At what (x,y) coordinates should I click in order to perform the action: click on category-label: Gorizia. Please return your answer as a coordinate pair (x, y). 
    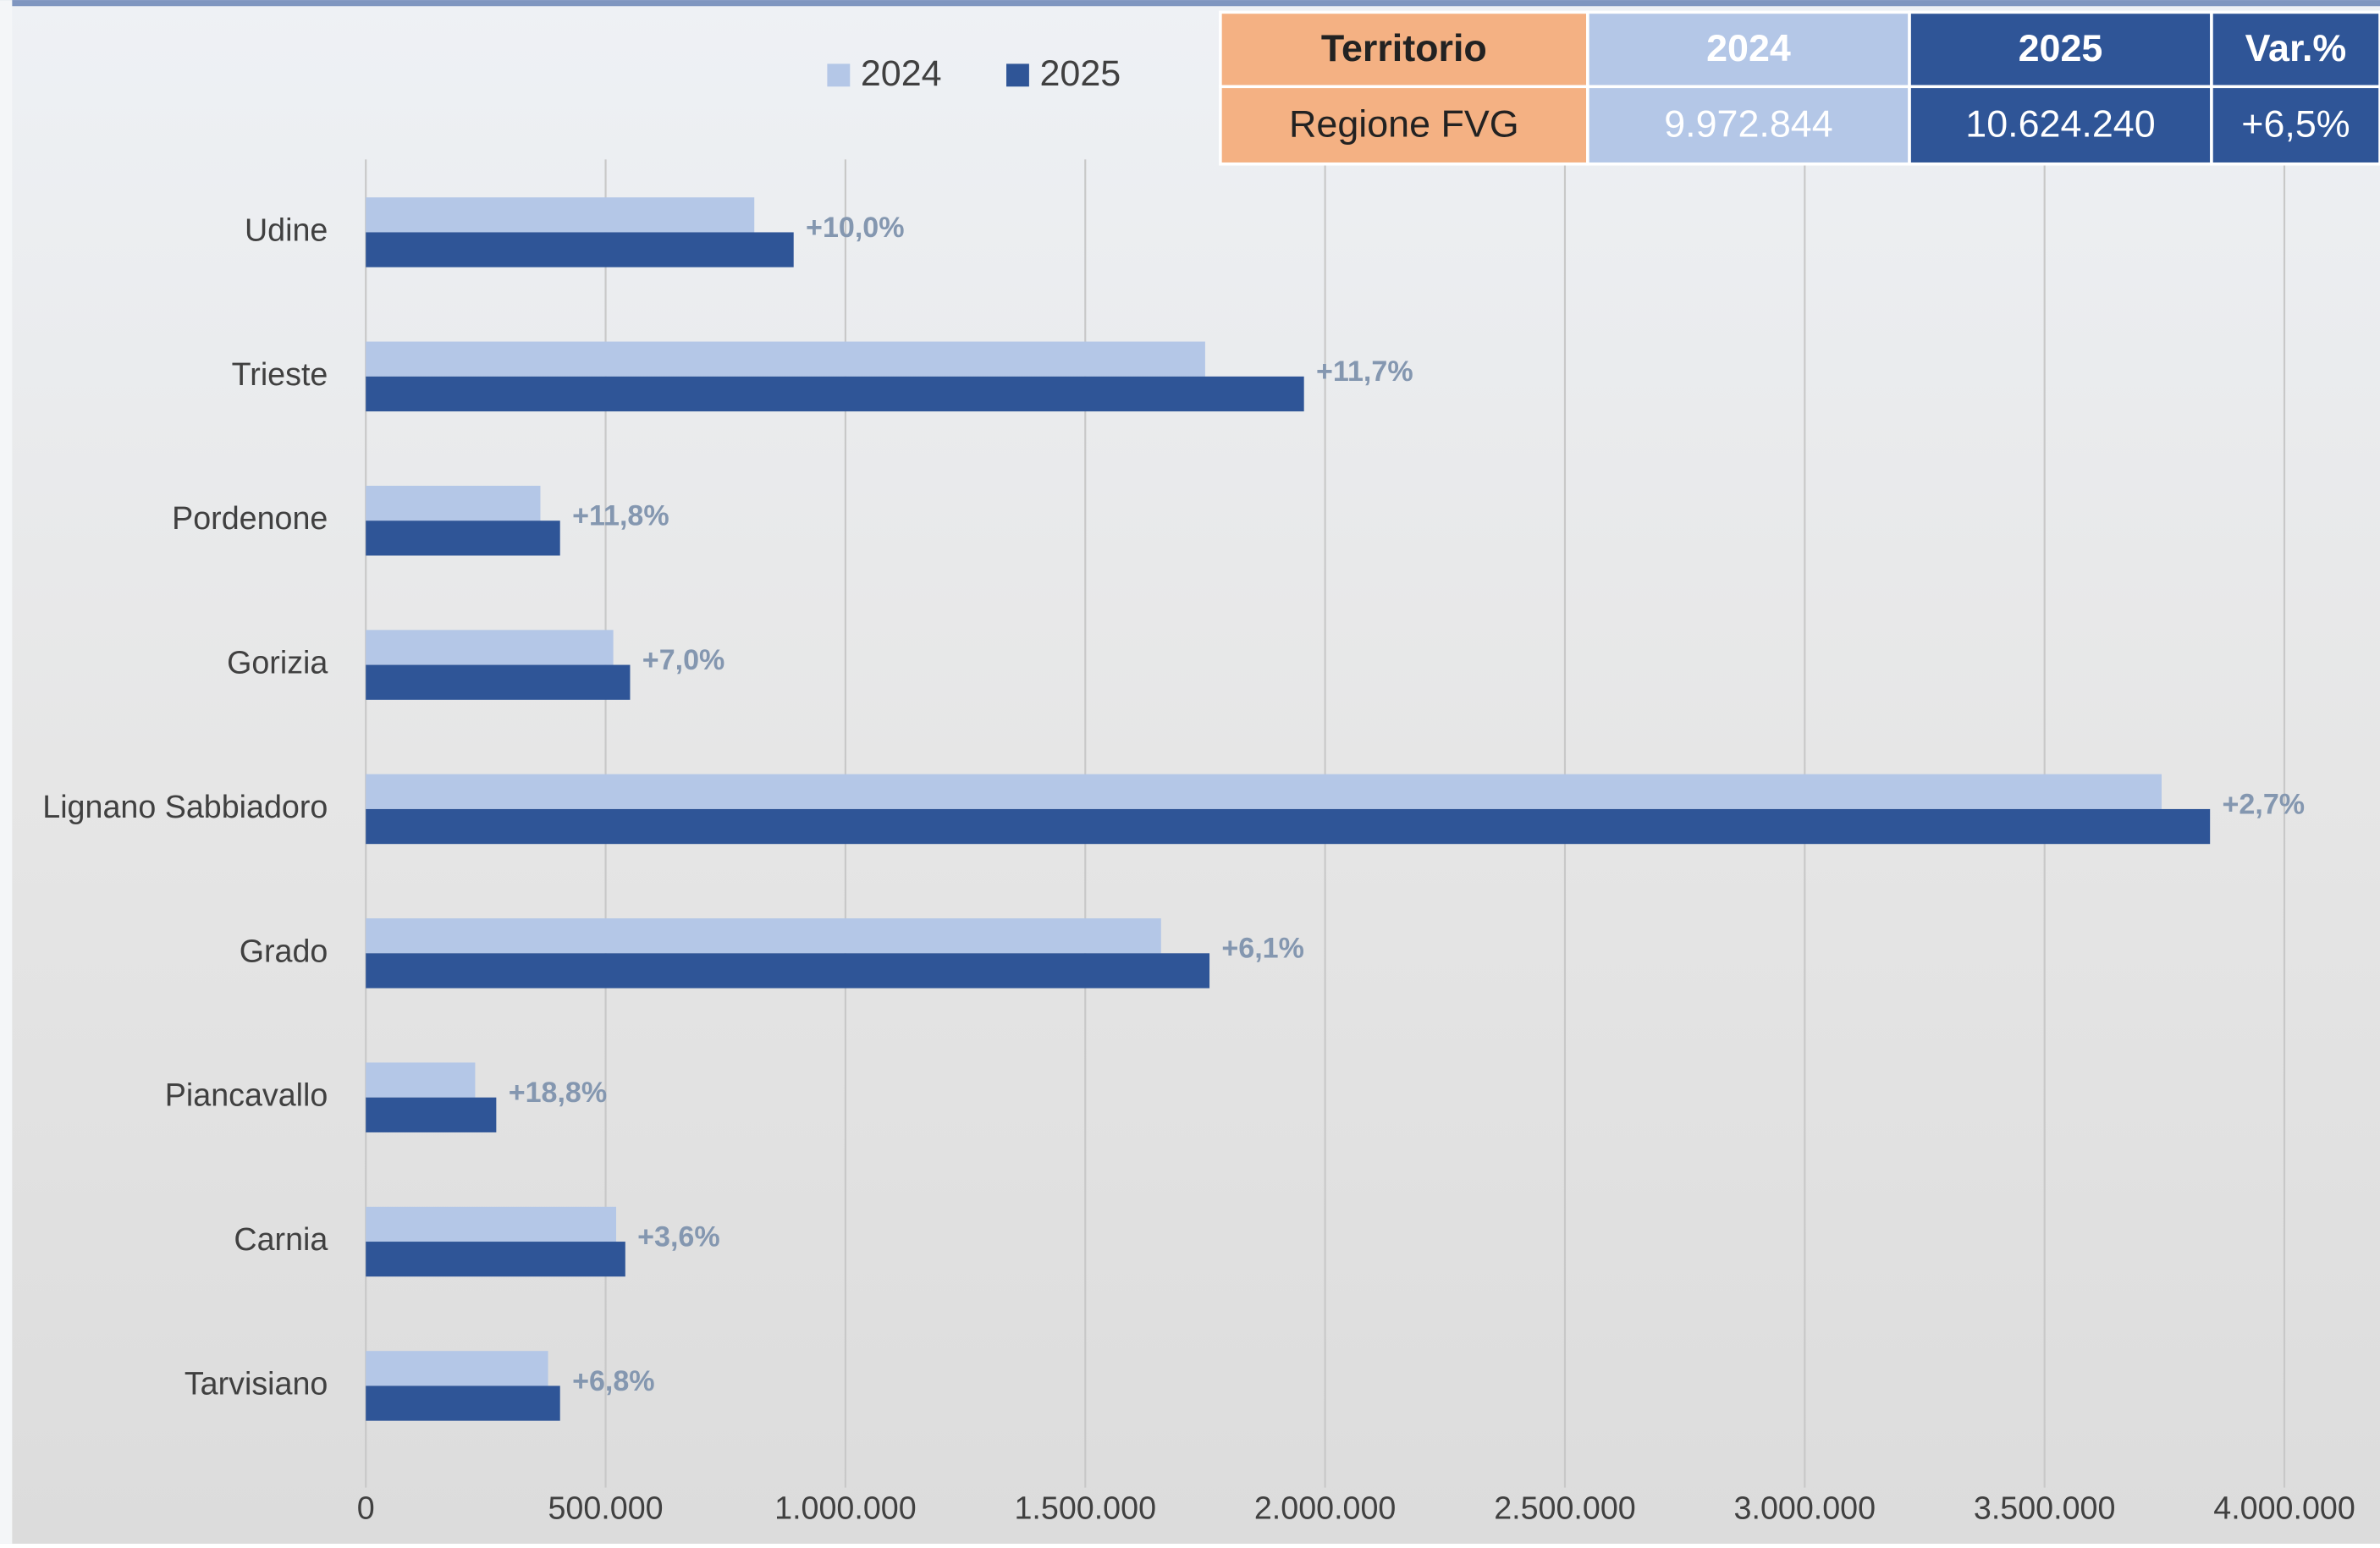
    Looking at the image, I should click on (277, 662).